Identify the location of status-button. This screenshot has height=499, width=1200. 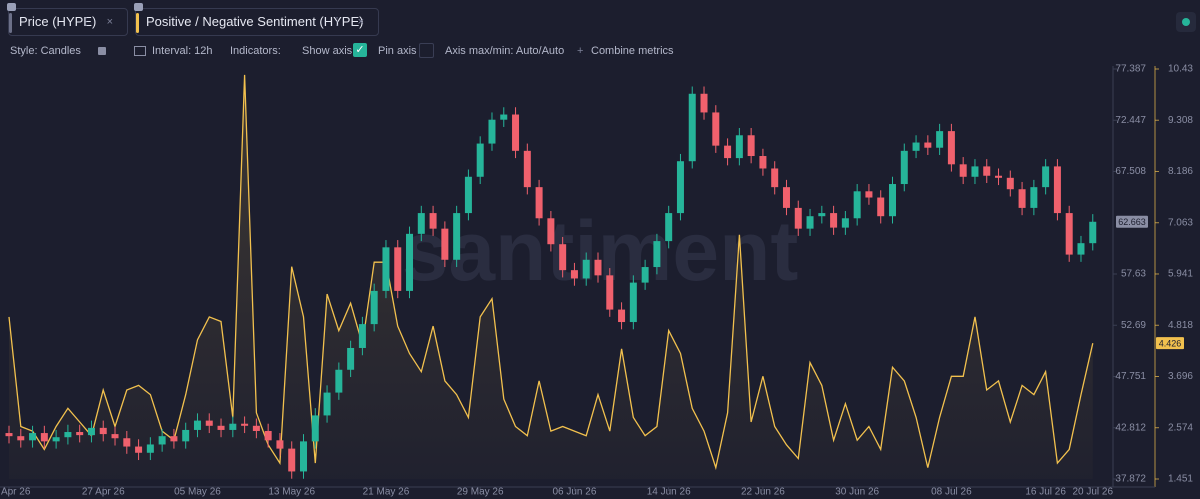
(1186, 22).